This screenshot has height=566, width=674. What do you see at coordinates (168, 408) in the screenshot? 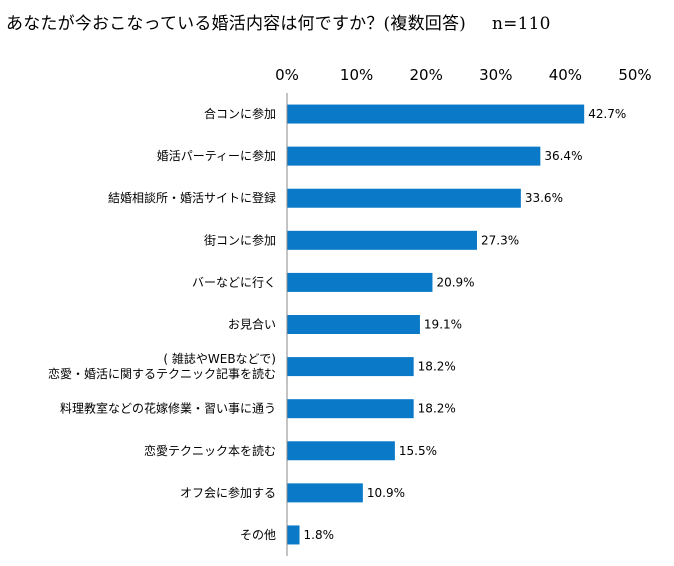
I see `category-label: 料理教室などの花嫁修業・習い事に通う` at bounding box center [168, 408].